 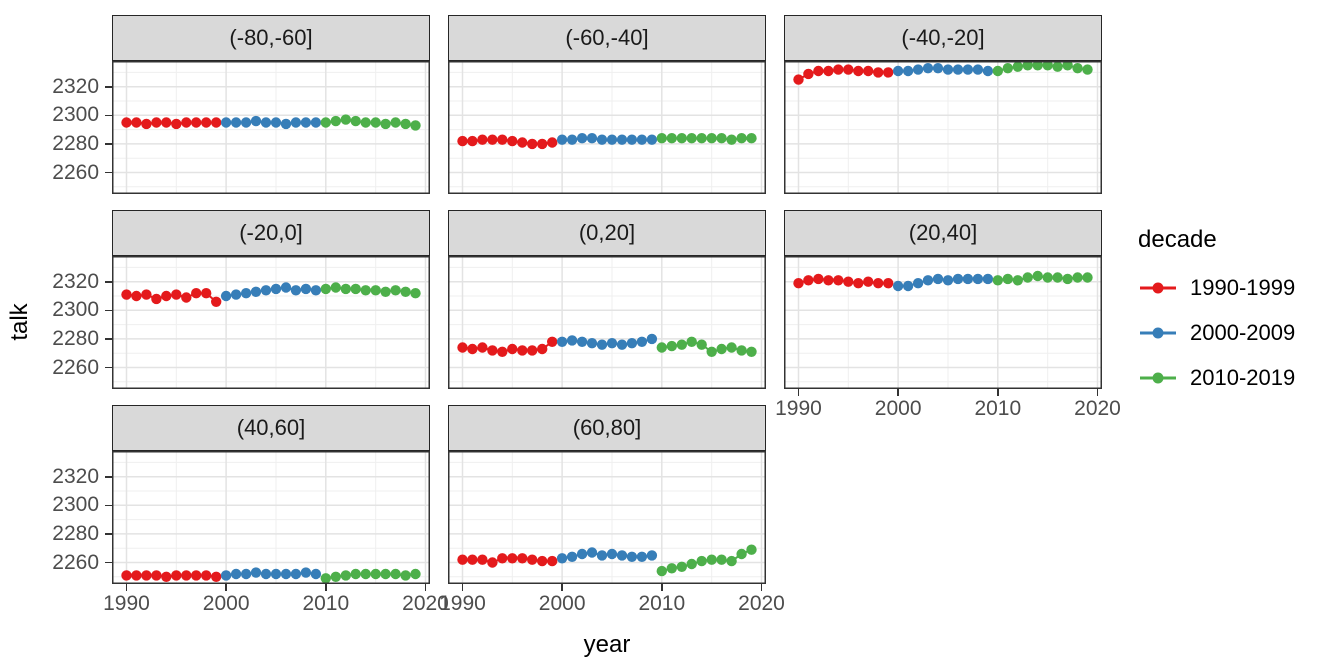 I want to click on facet-strip: (0,20], so click(x=607, y=233).